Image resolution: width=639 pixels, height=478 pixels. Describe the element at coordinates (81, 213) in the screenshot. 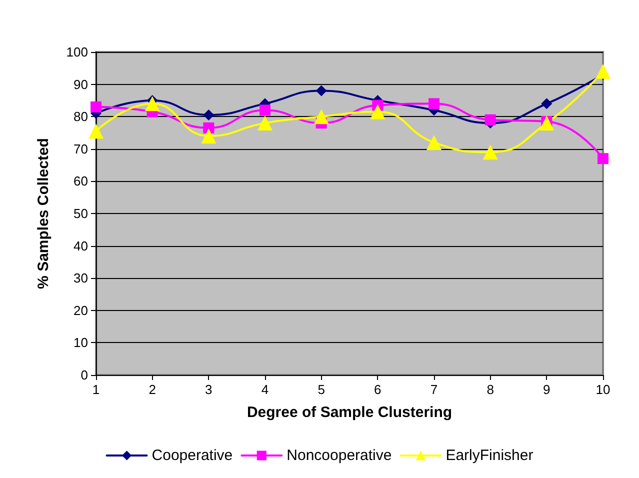

I see `y-tick-label: 50` at that location.